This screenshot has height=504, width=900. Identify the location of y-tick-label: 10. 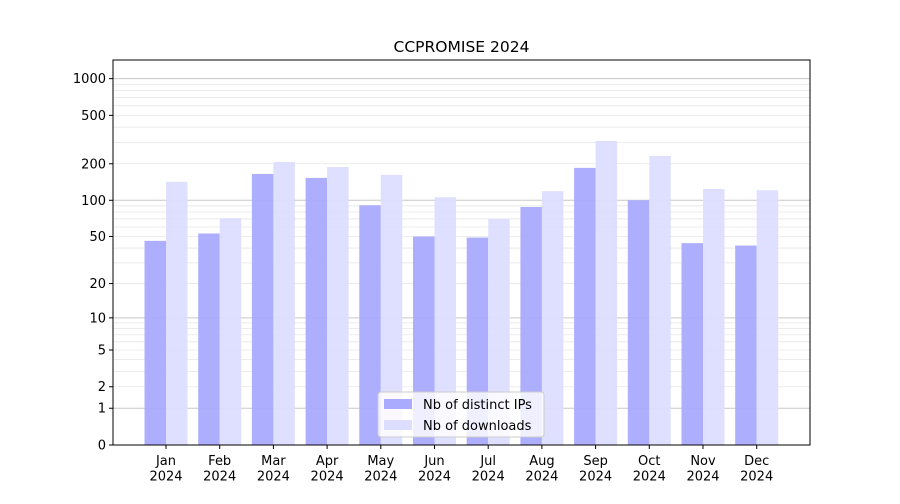
(97, 318).